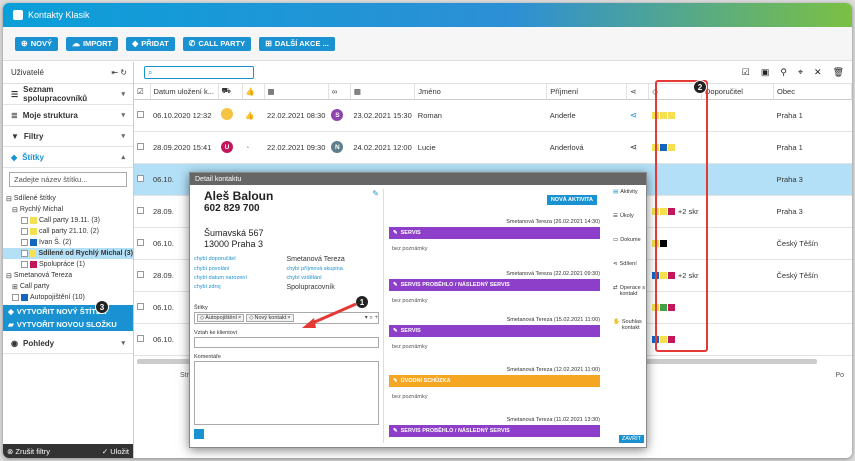  Describe the element at coordinates (199, 434) in the screenshot. I see `list-icon` at that location.